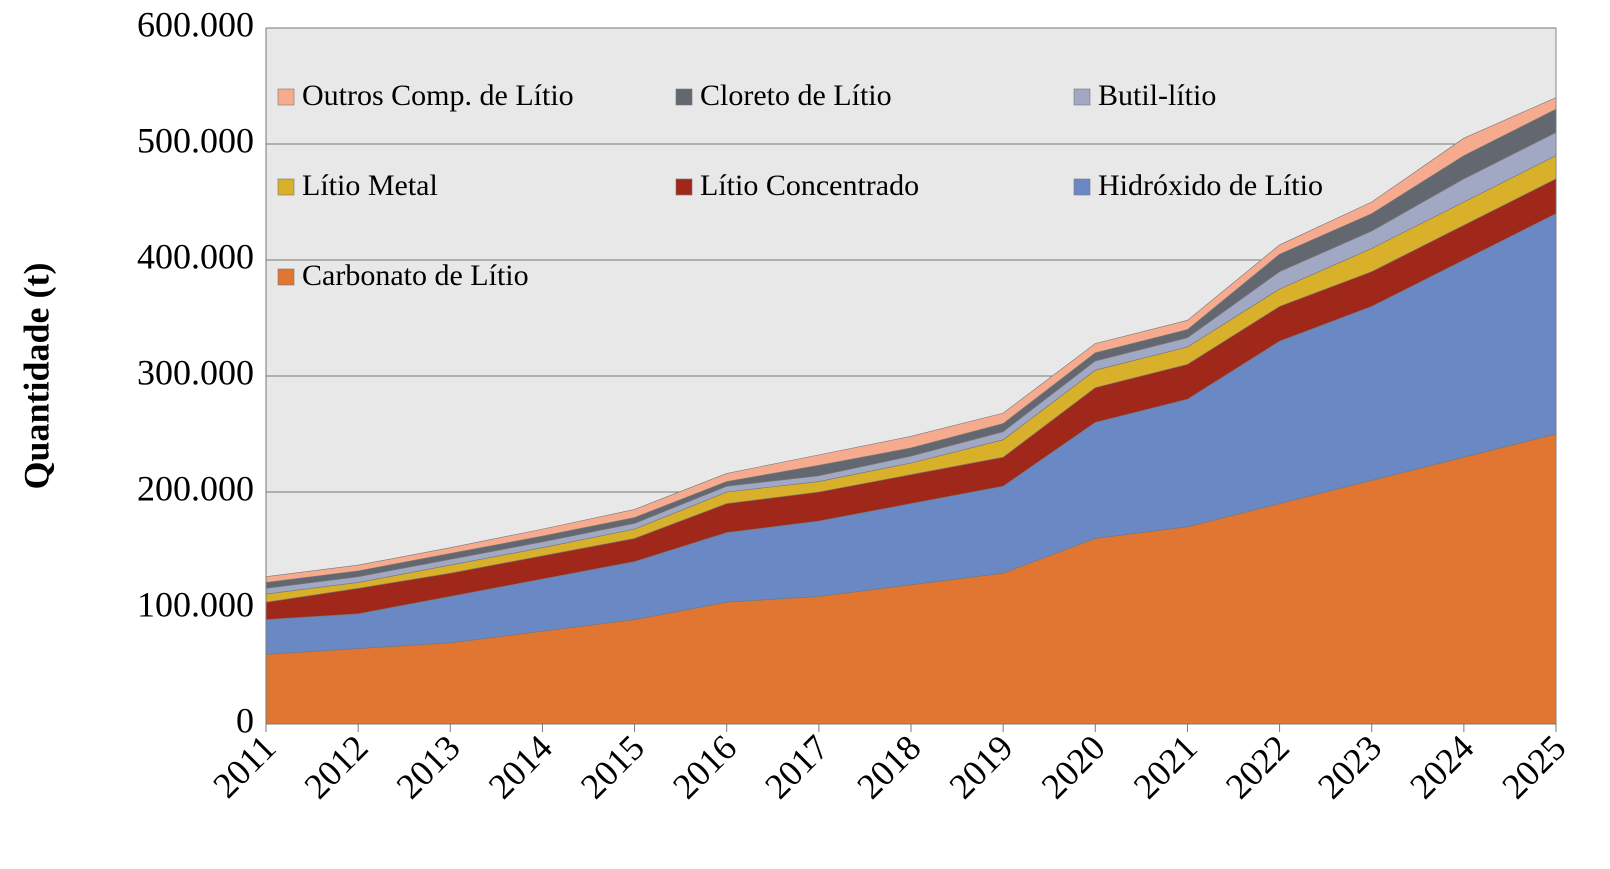 This screenshot has width=1610, height=869. What do you see at coordinates (1073, 766) in the screenshot?
I see `x-tick-label: 2020` at bounding box center [1073, 766].